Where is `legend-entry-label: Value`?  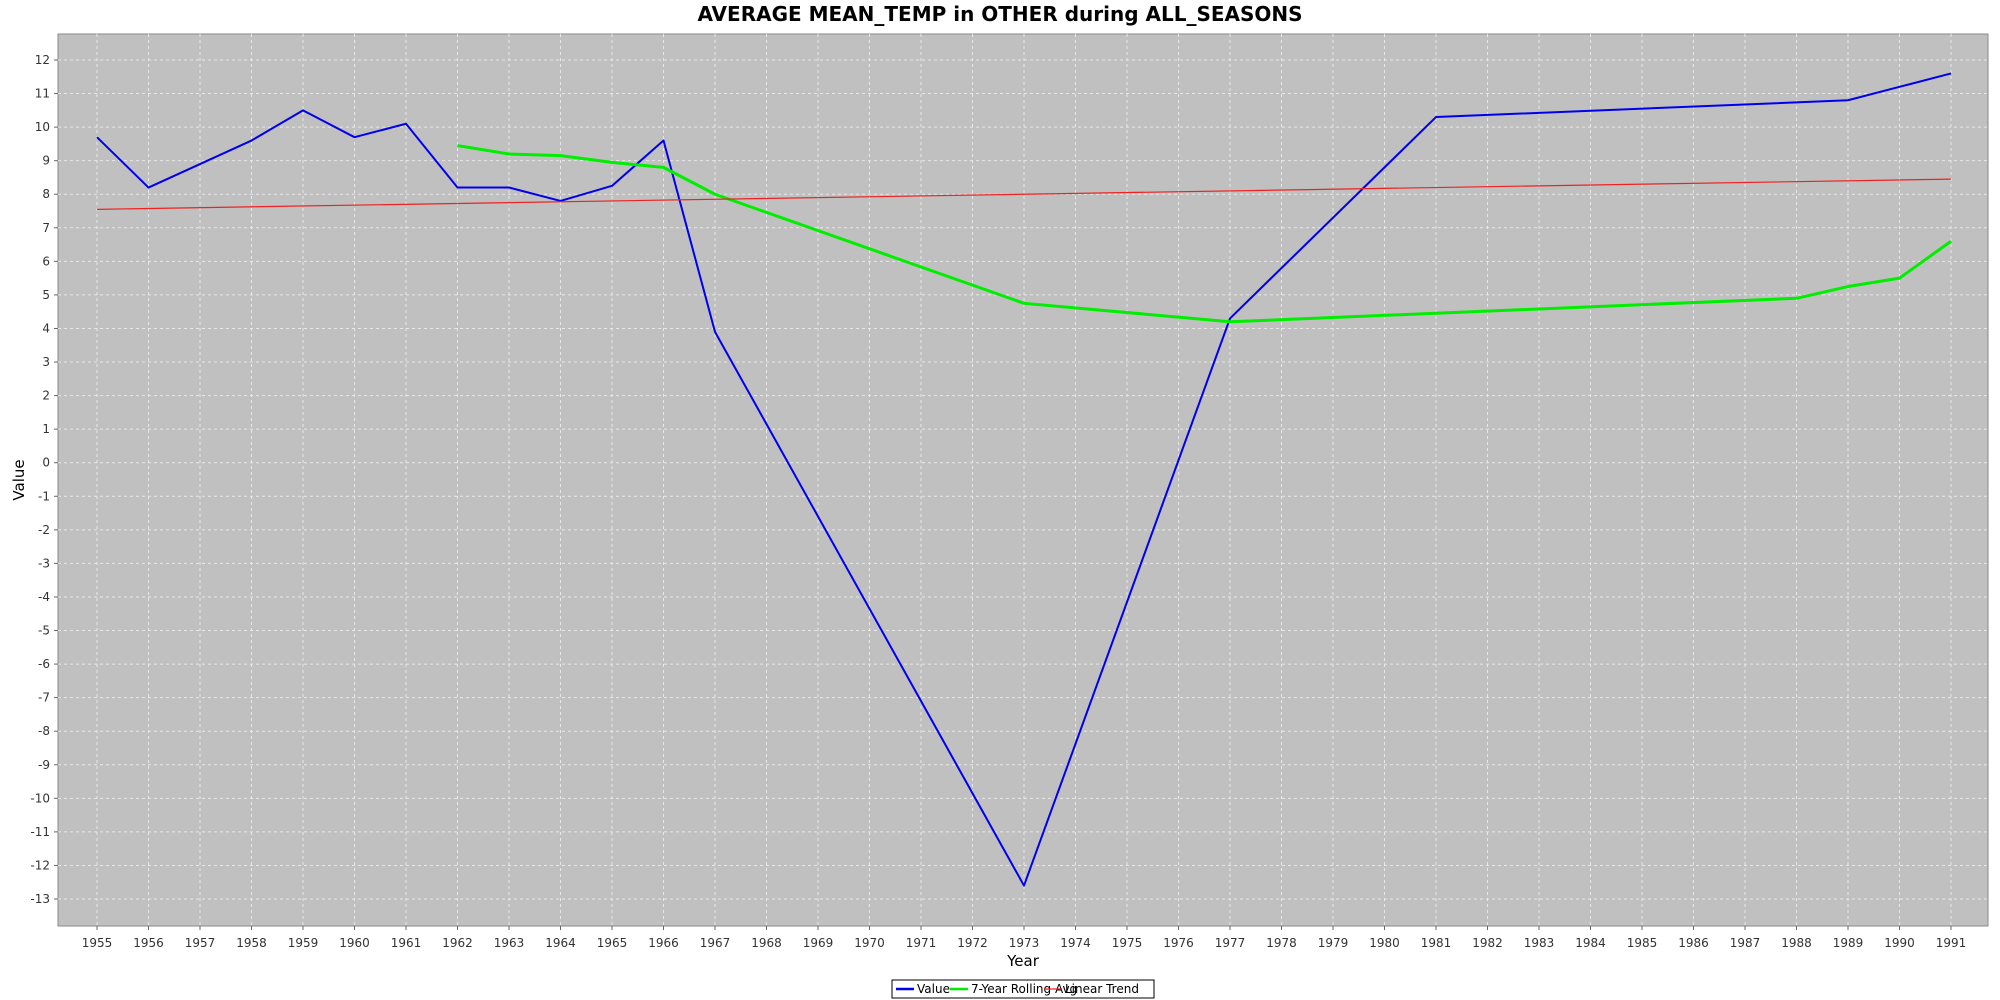
legend-entry-label: Value is located at coordinates (933, 989).